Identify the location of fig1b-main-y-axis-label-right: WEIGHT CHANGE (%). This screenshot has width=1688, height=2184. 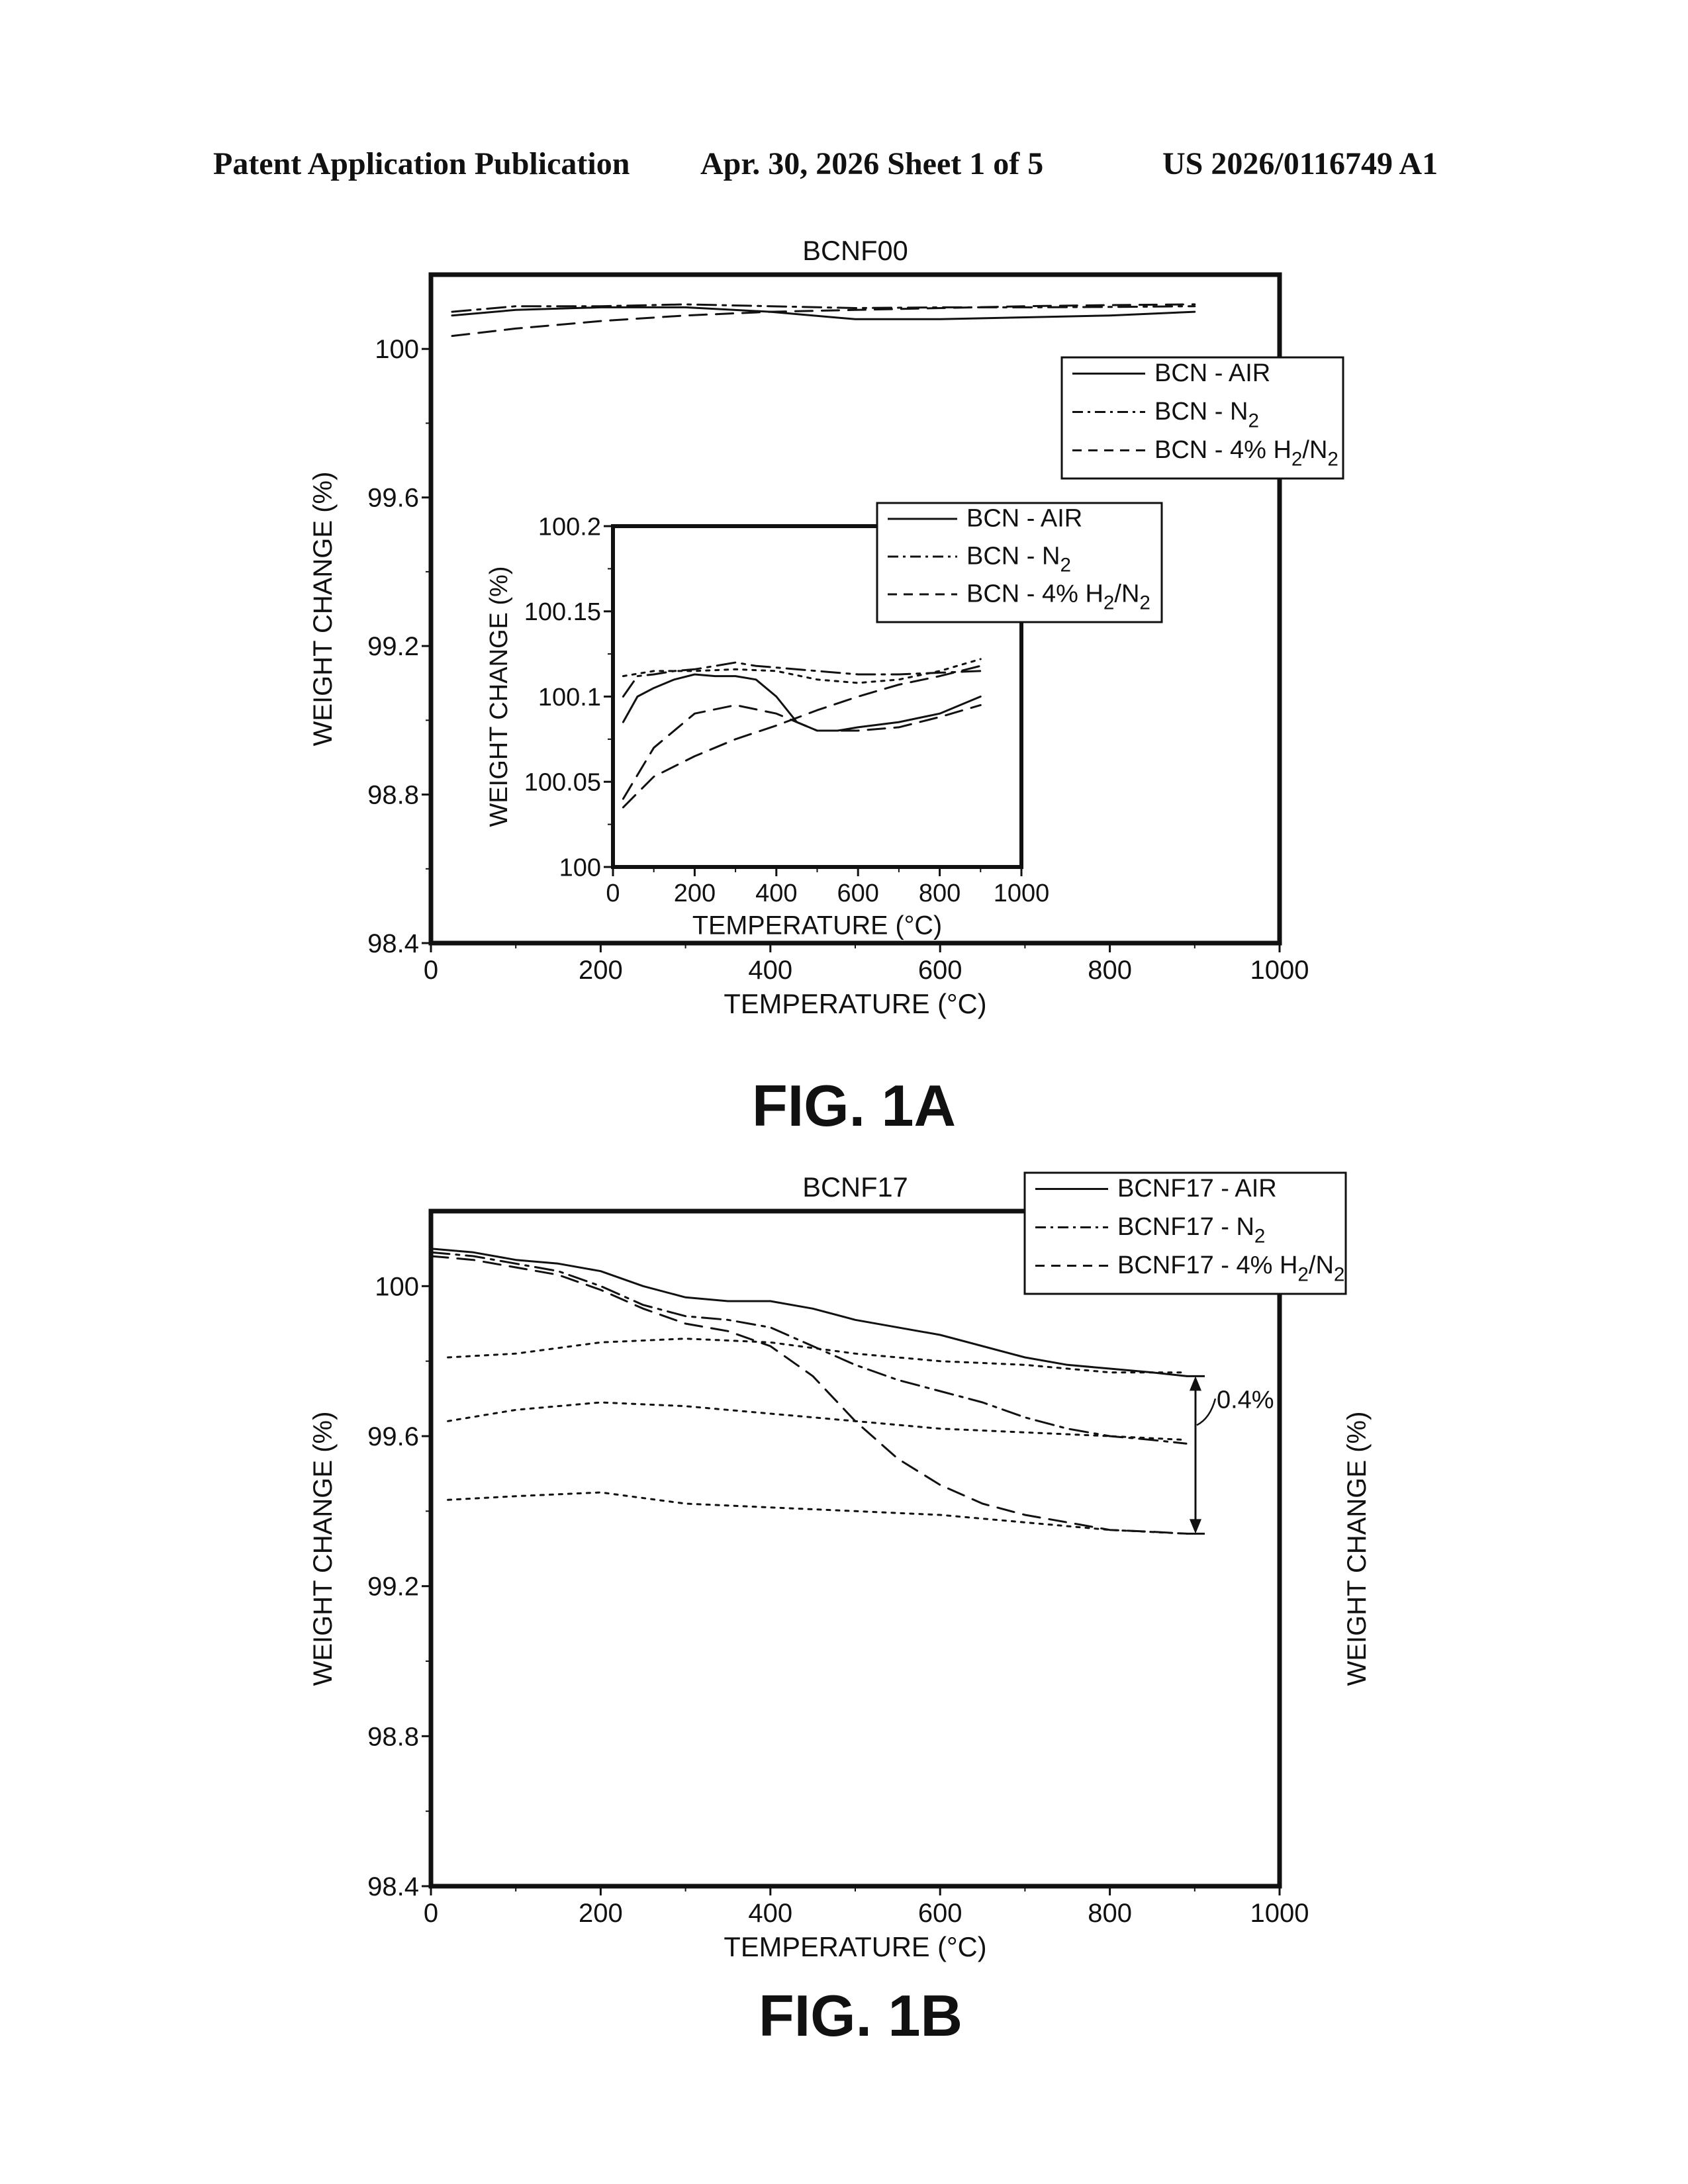
(1357, 1549).